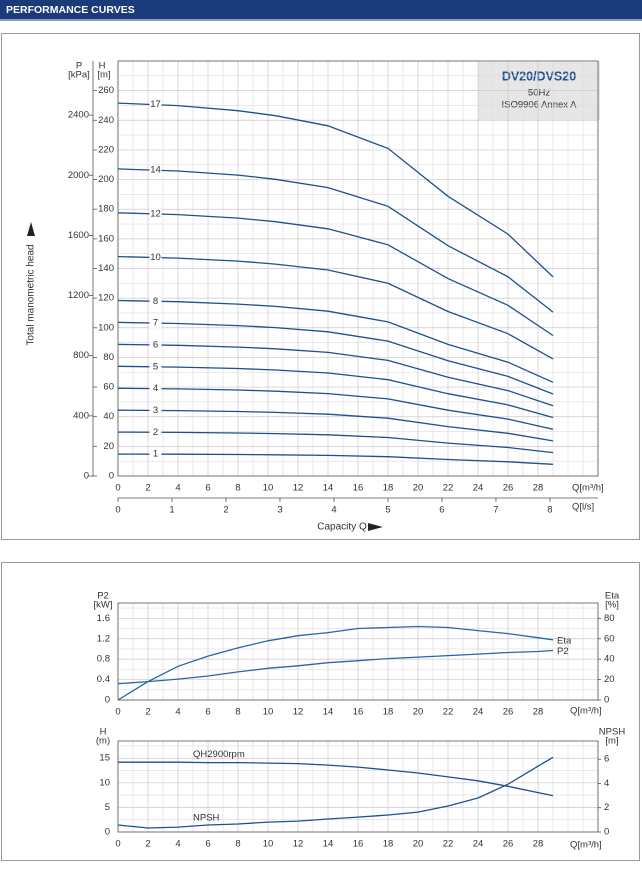  I want to click on y-tick-label: 0.4, so click(103, 679).